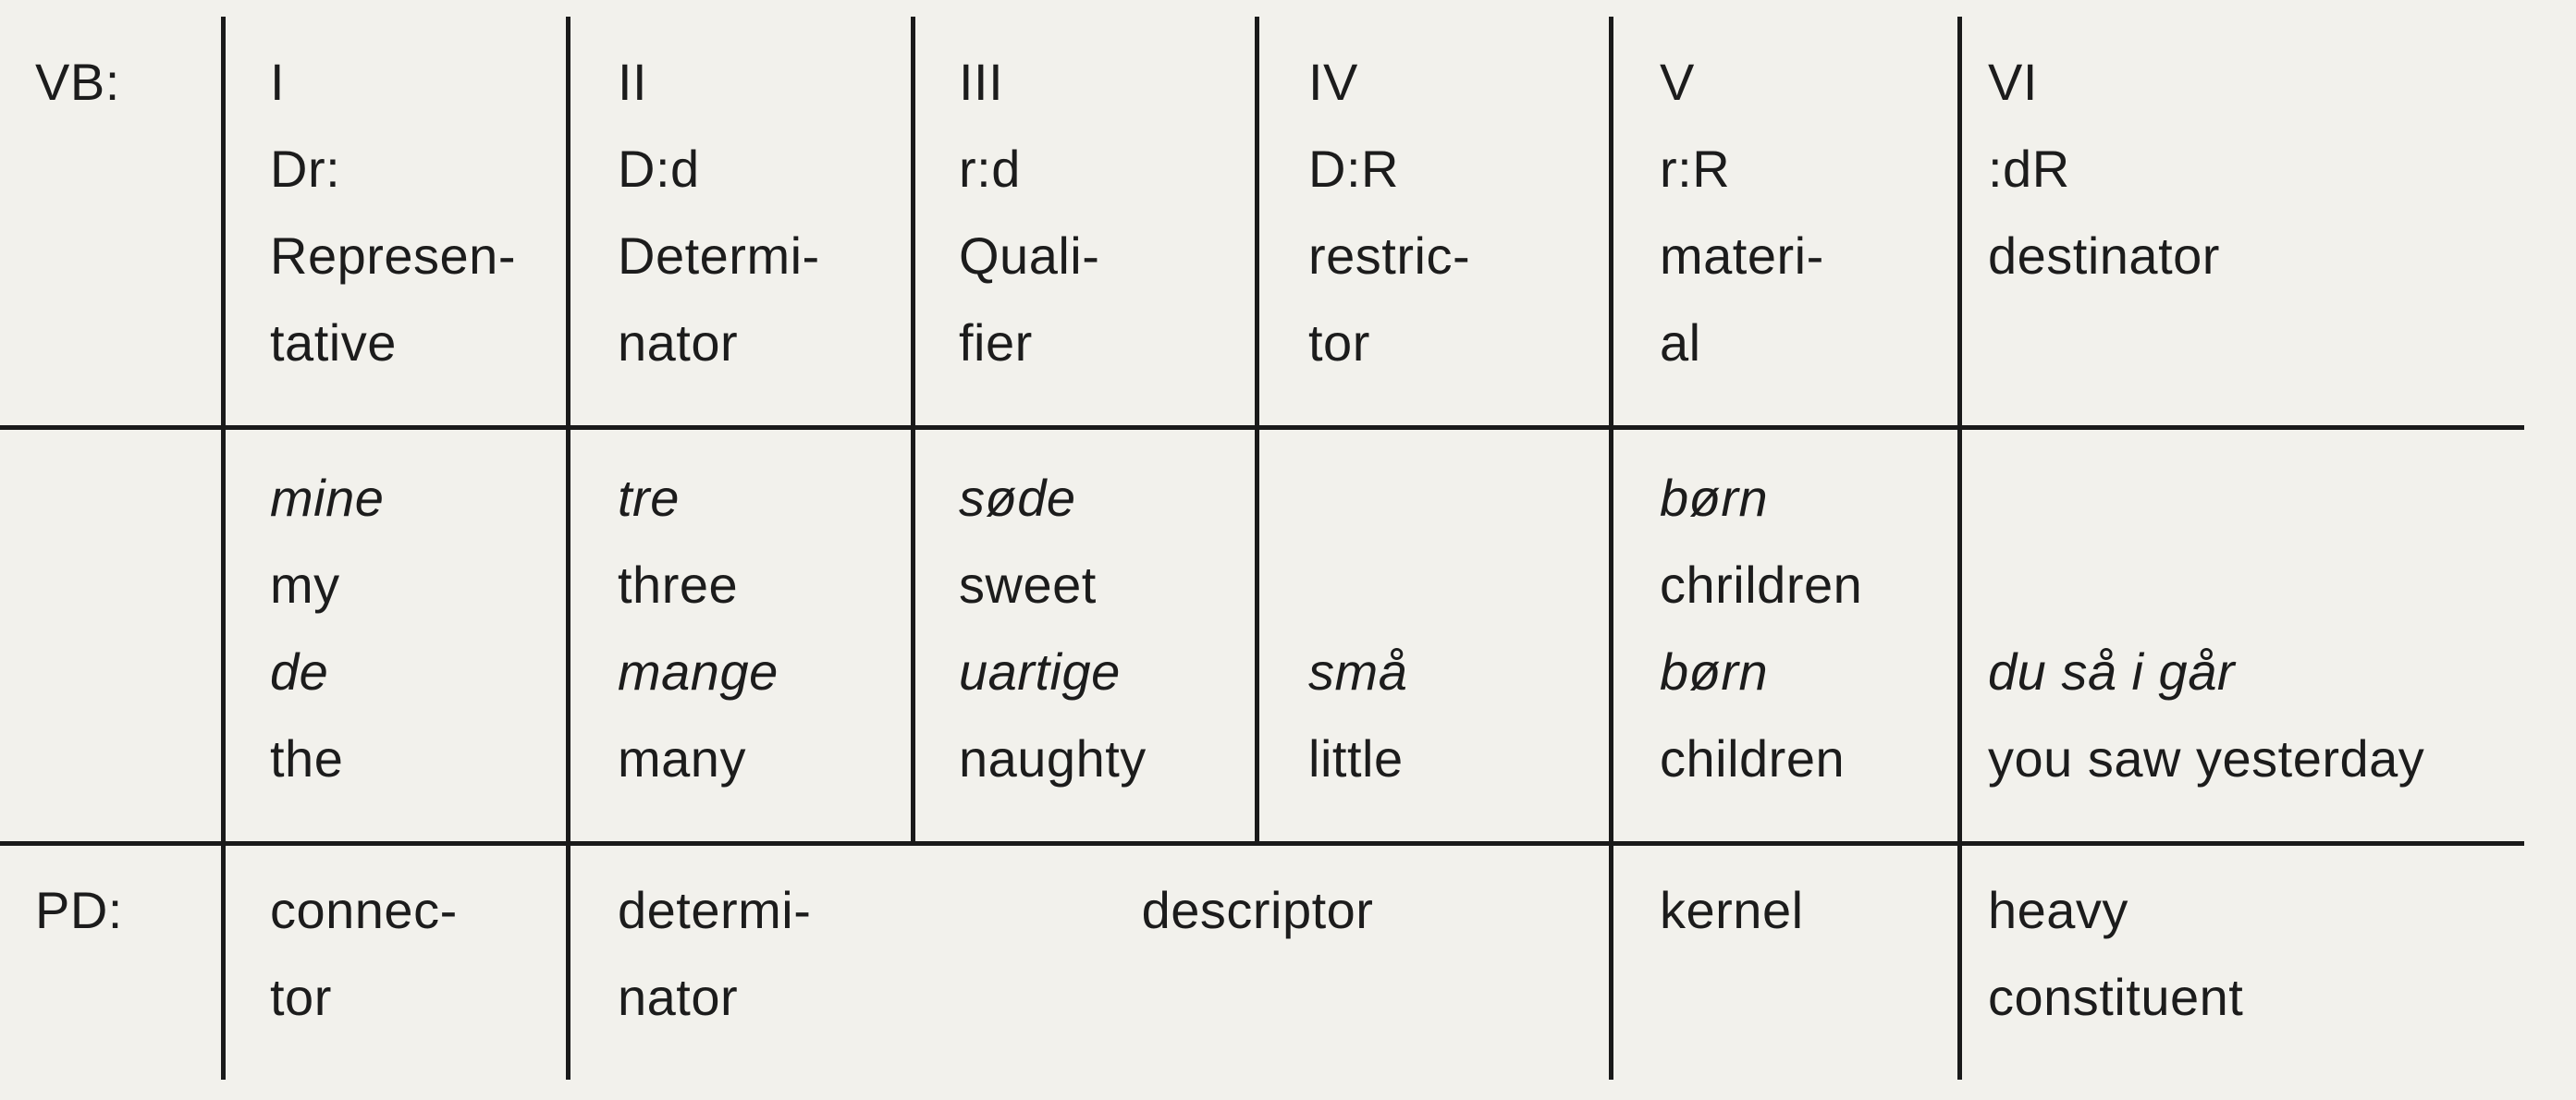  Describe the element at coordinates (305, 585) in the screenshot. I see `english-gloss: my` at that location.